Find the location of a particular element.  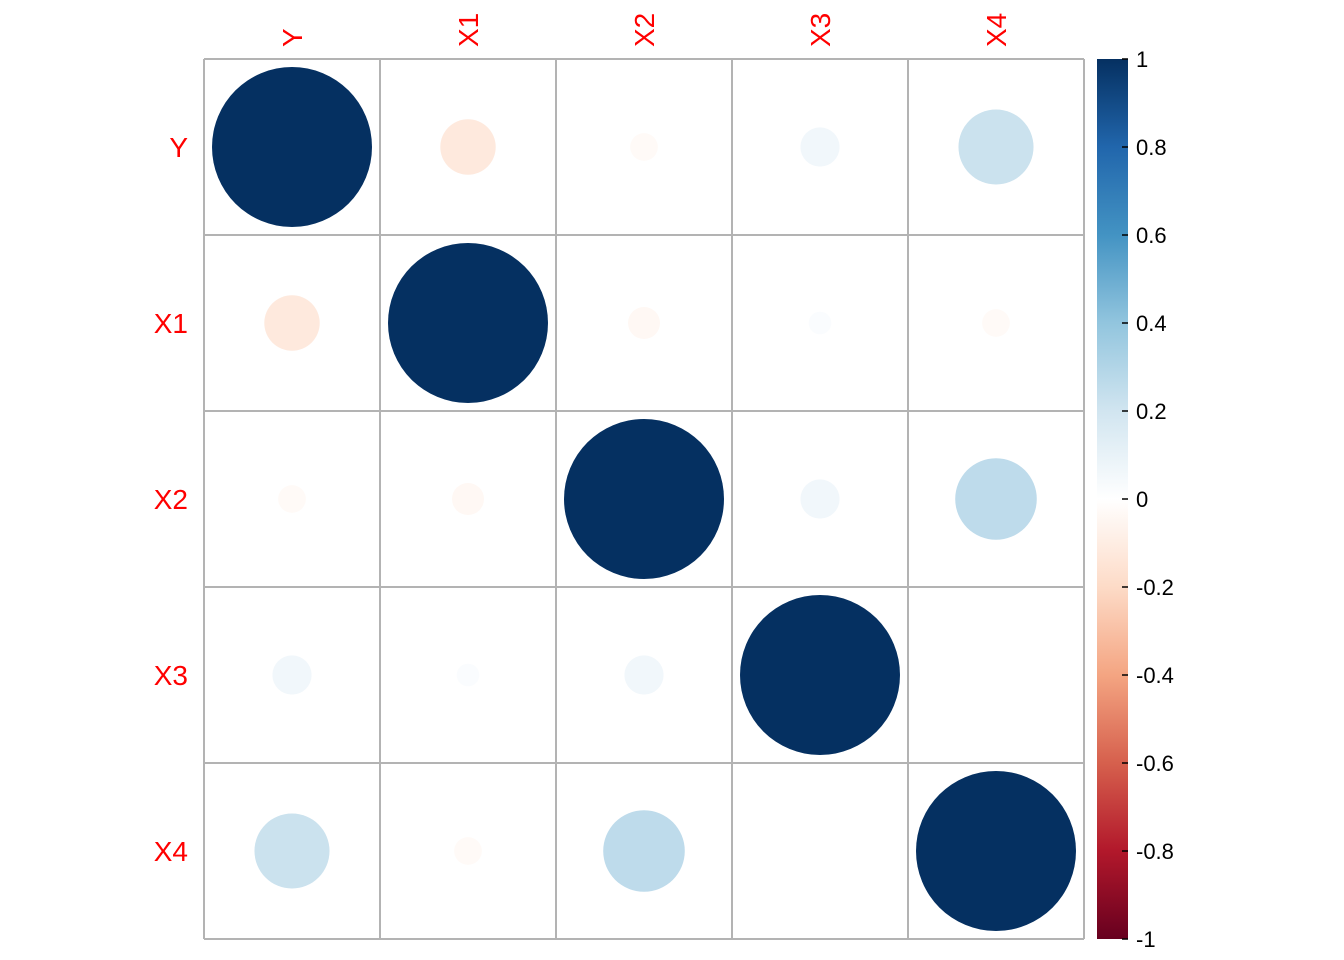

corr-circle-x2-x1 is located at coordinates (468, 499).